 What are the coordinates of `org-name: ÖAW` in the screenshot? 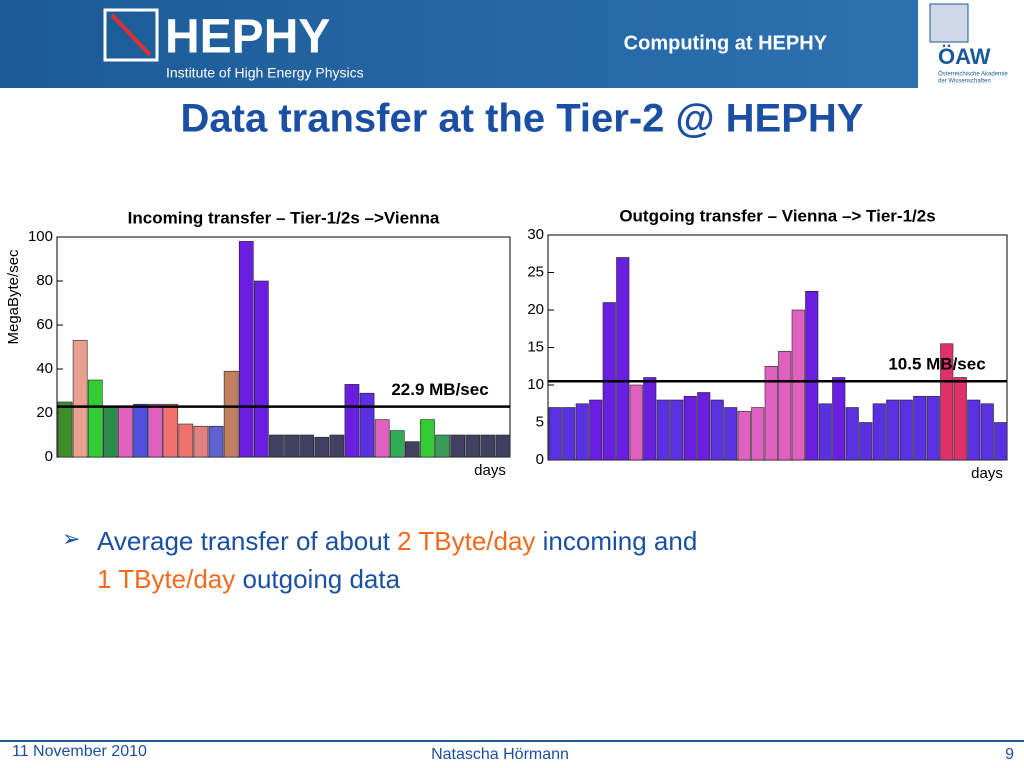 It's located at (964, 56).